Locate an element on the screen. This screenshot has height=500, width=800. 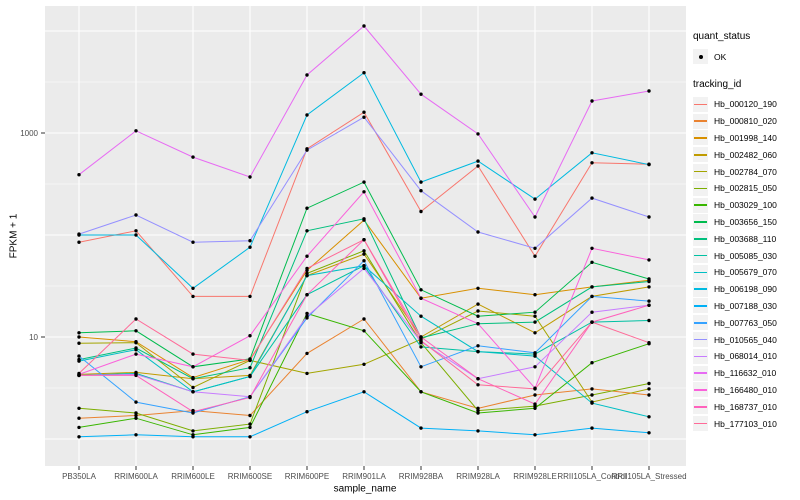
legend-quant-status-title: quant_status is located at coordinates (722, 36).